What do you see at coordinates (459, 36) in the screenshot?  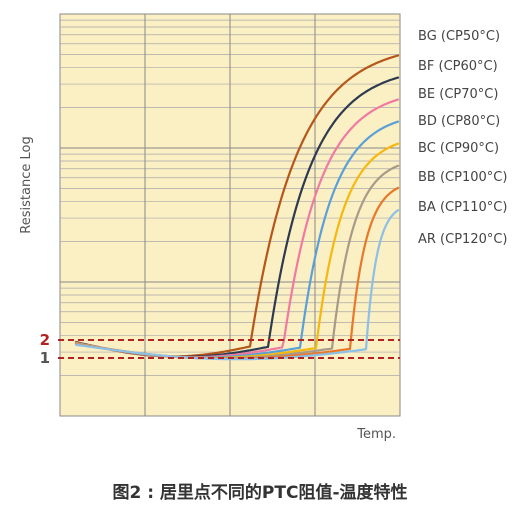 I see `legend-entry: BG (CP50°C)` at bounding box center [459, 36].